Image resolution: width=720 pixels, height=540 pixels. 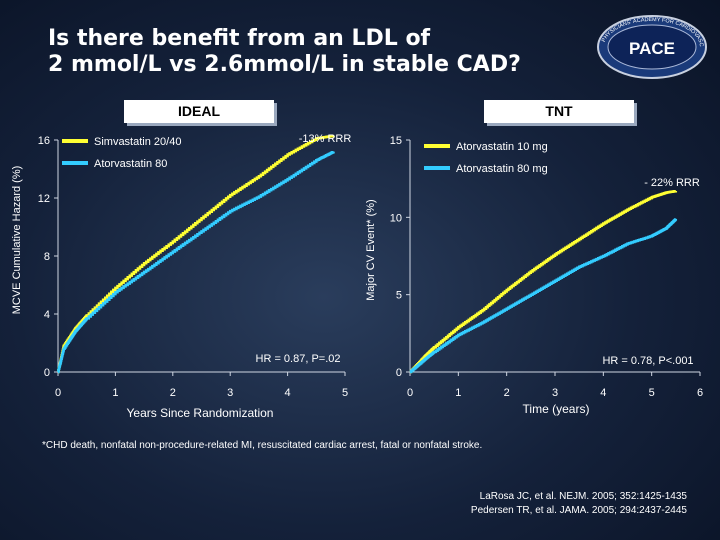 What do you see at coordinates (399, 373) in the screenshot?
I see `tnt-ytick-label: 0` at bounding box center [399, 373].